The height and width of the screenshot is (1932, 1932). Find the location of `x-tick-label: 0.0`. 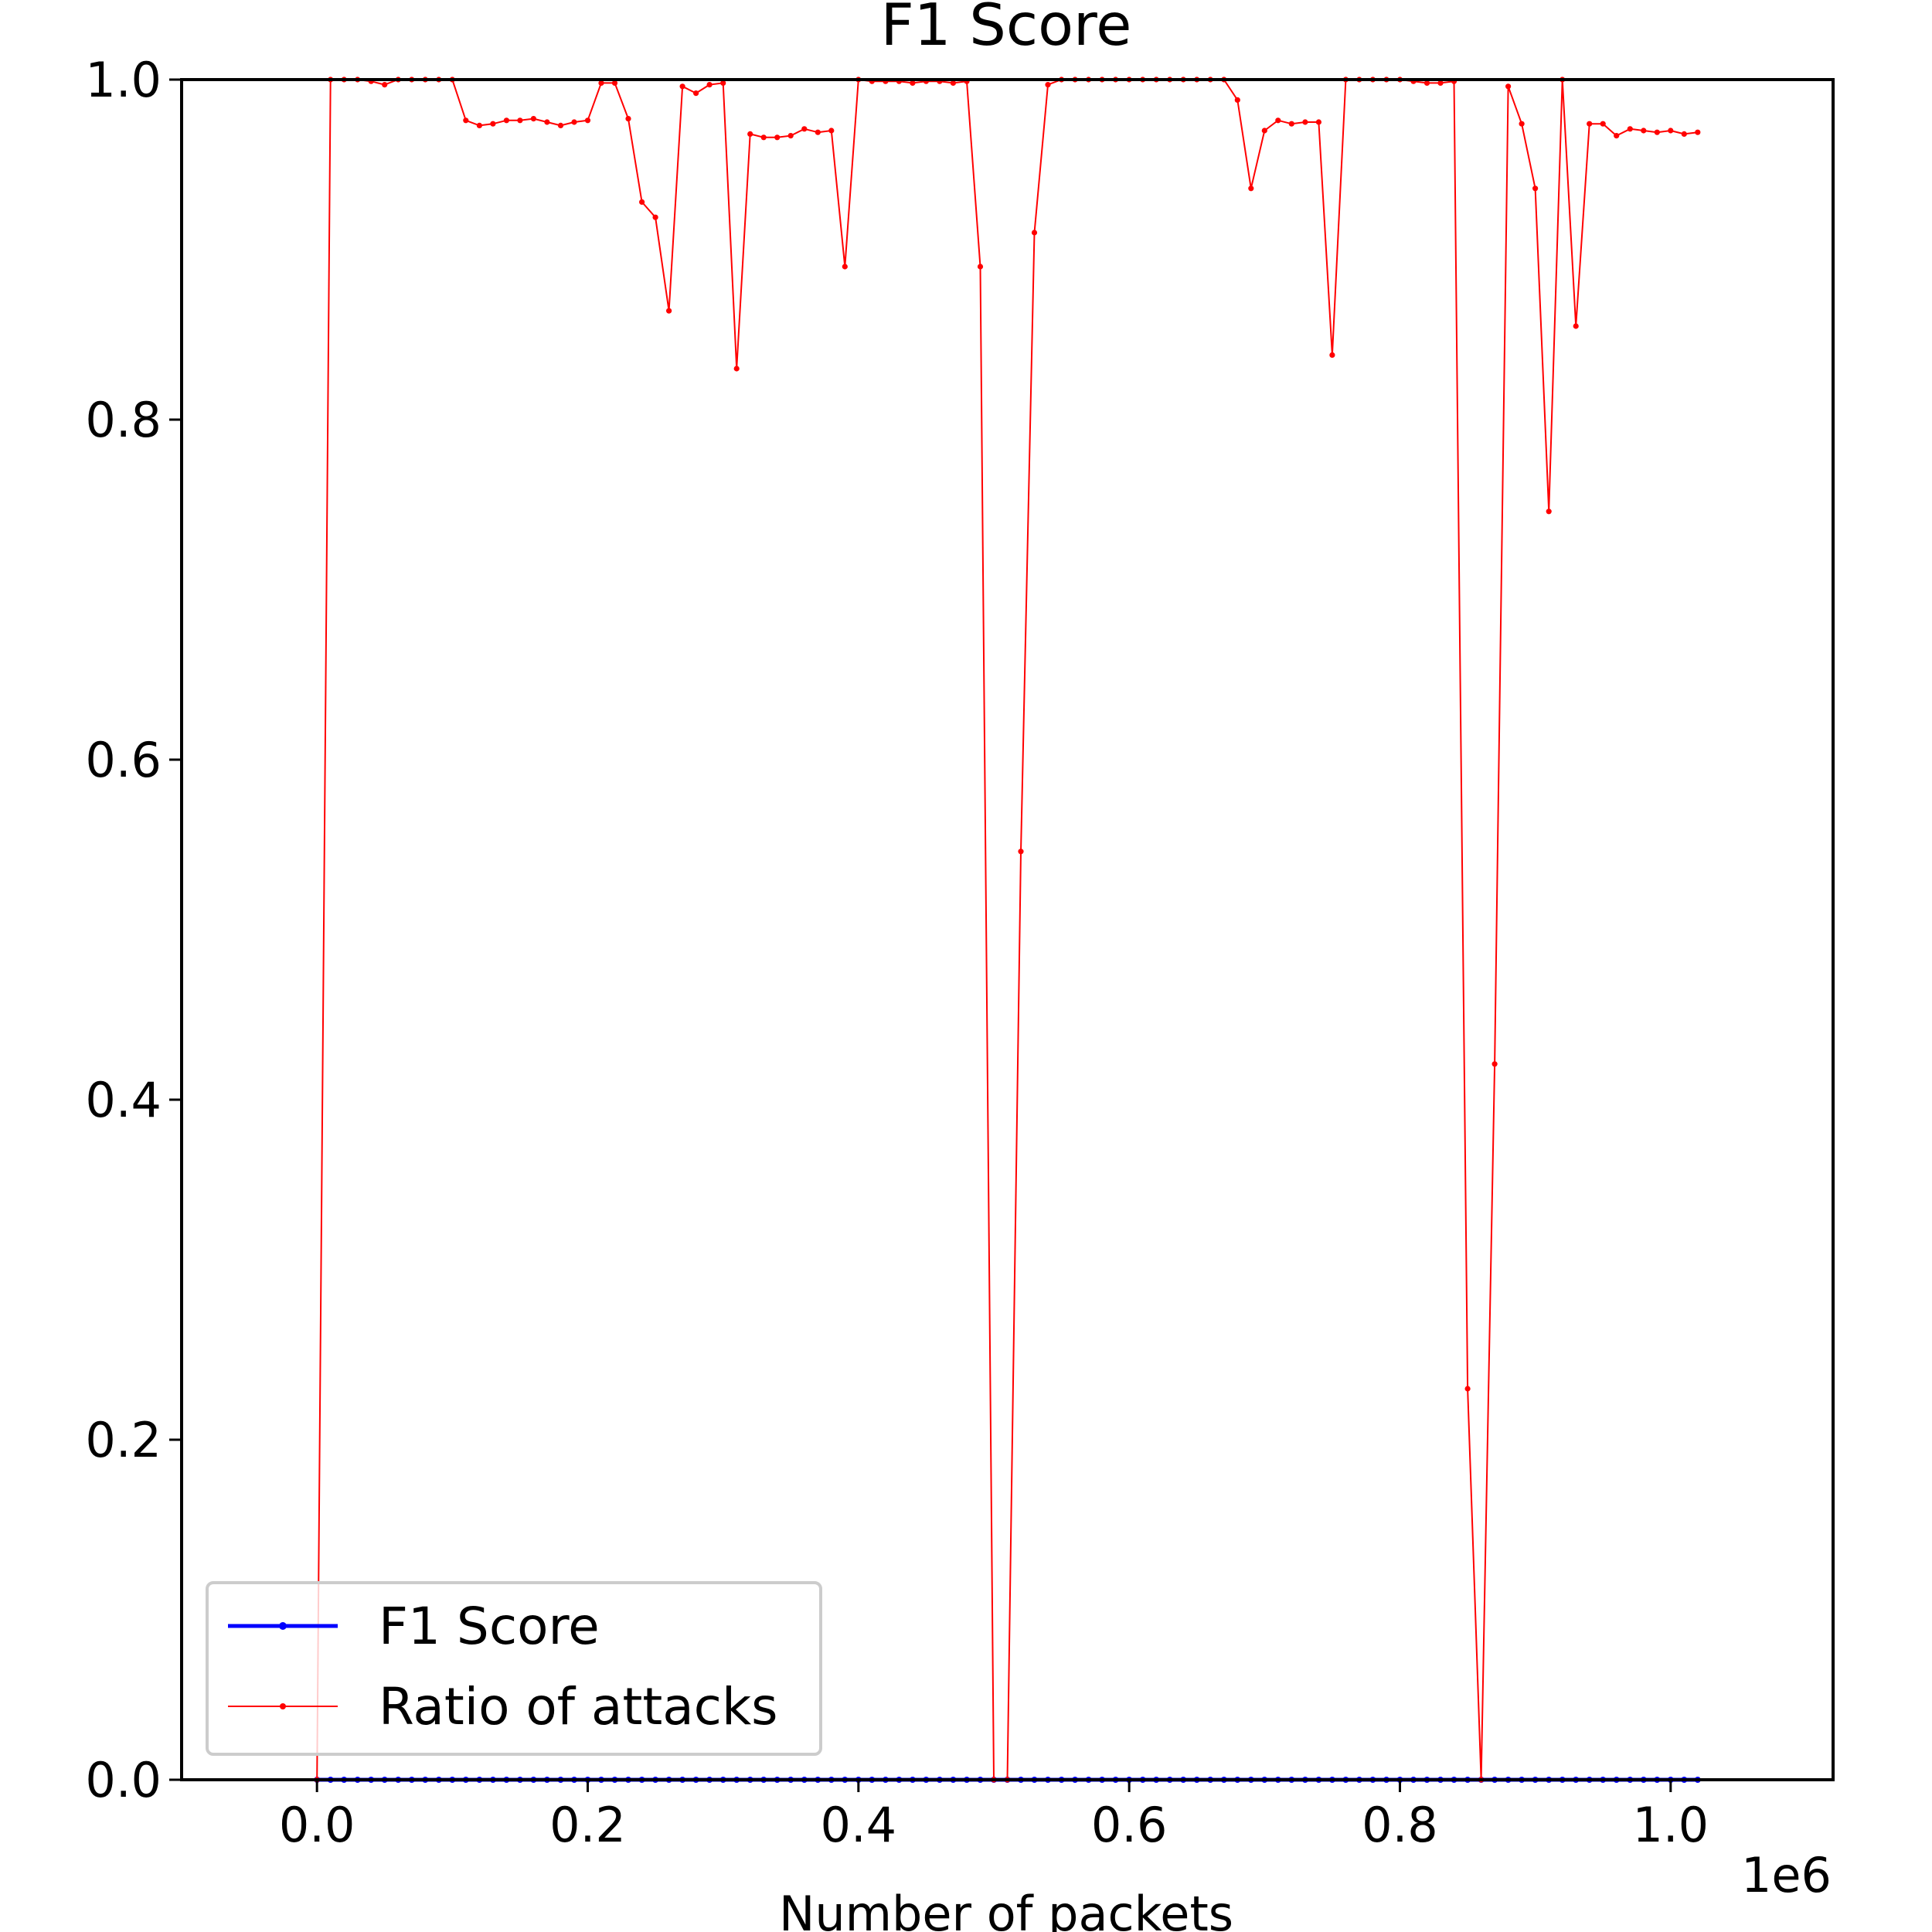

x-tick-label: 0.0 is located at coordinates (317, 1825).